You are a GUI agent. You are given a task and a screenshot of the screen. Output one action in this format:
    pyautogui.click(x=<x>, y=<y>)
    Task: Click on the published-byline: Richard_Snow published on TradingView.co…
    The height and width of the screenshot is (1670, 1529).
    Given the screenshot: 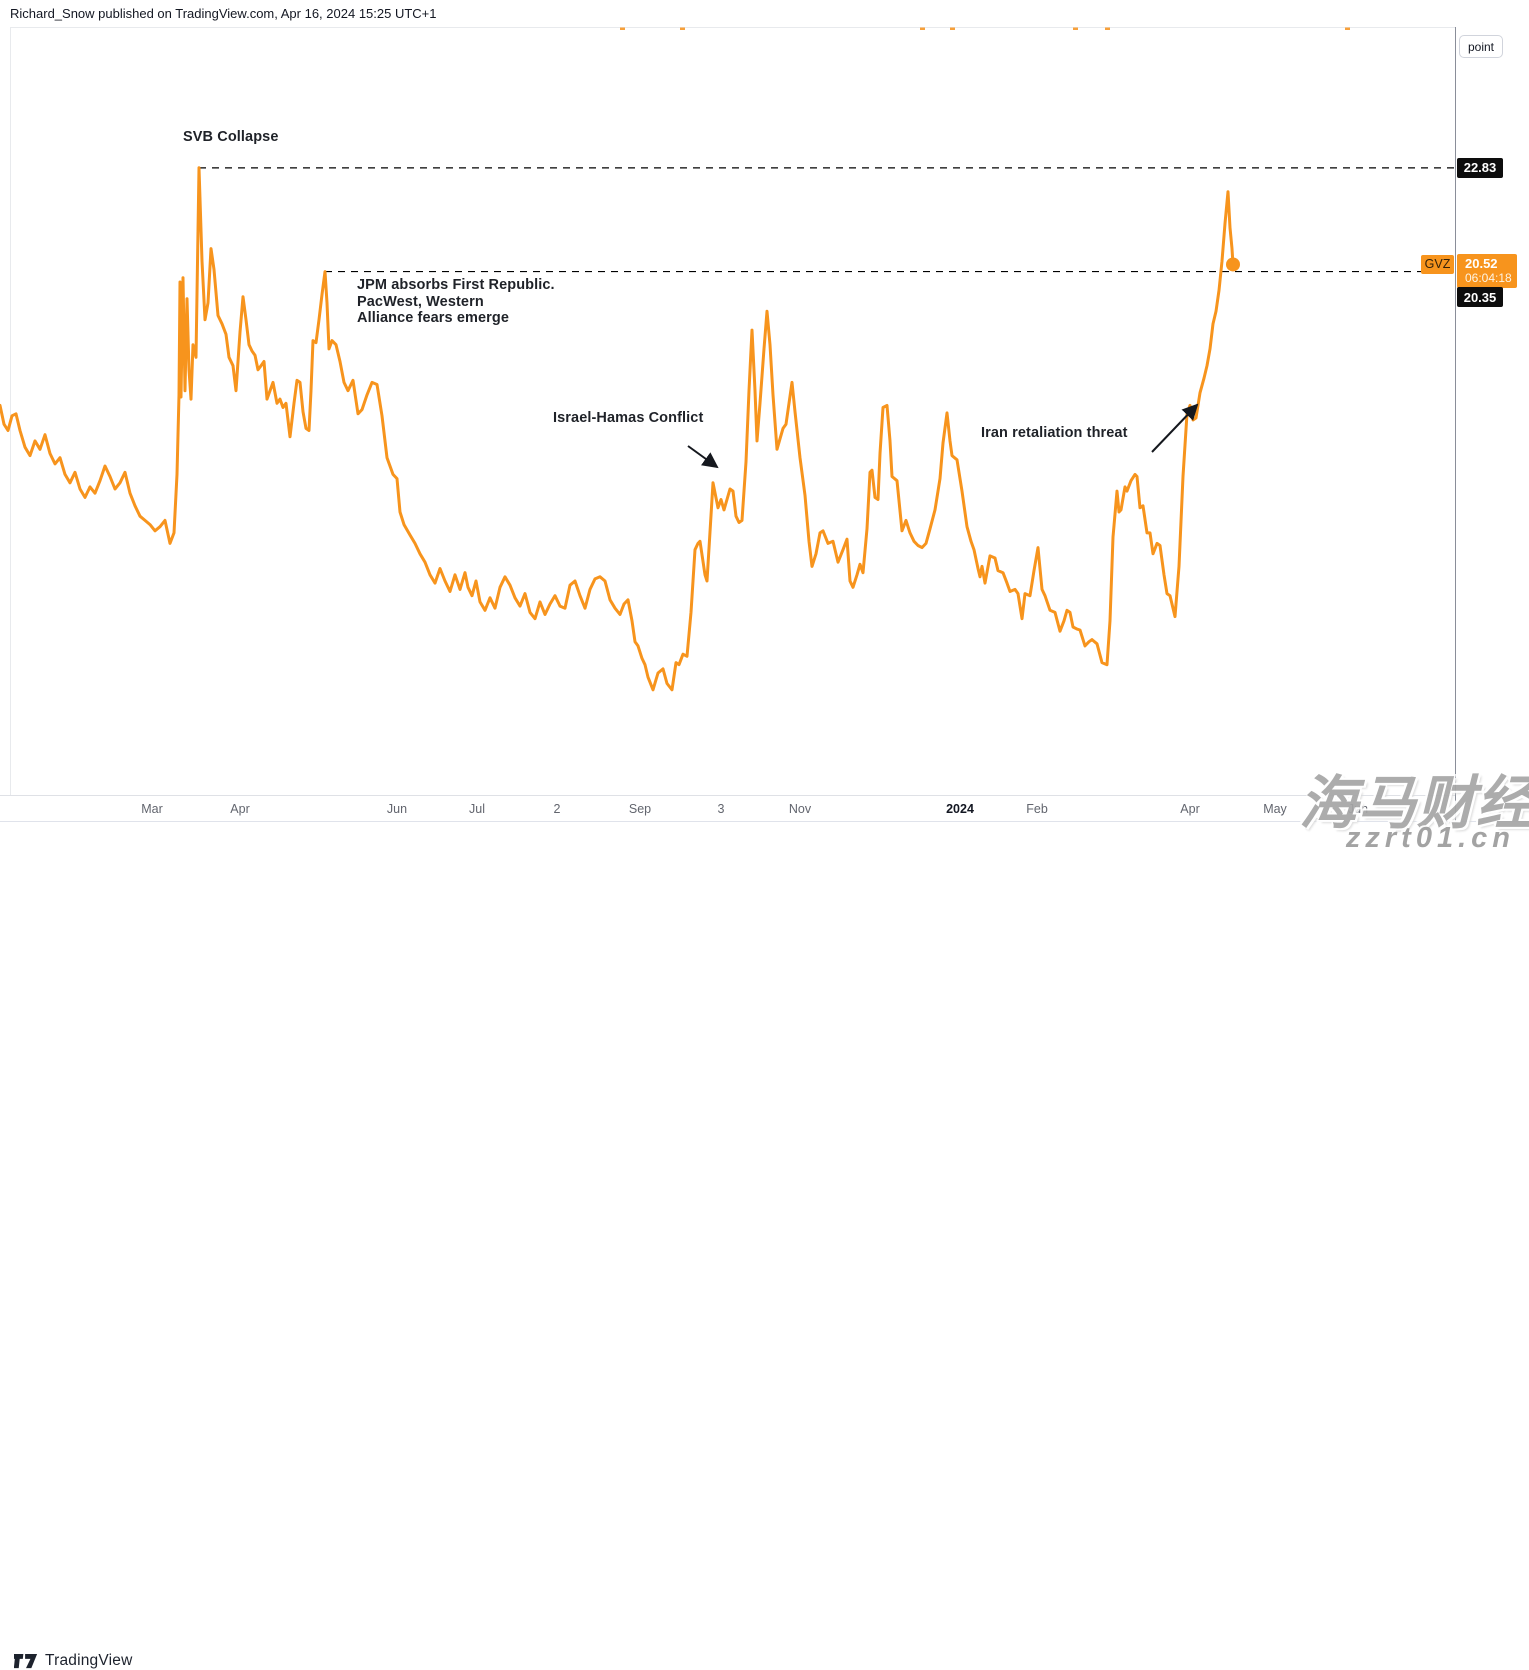 What is the action you would take?
    pyautogui.click(x=223, y=13)
    